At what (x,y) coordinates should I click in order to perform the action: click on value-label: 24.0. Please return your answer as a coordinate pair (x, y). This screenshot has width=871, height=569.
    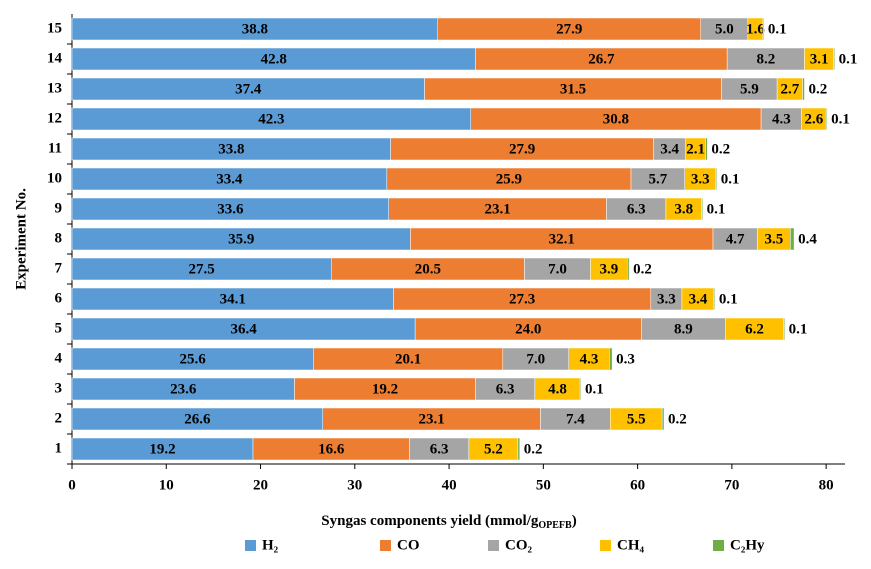
    Looking at the image, I should click on (528, 329).